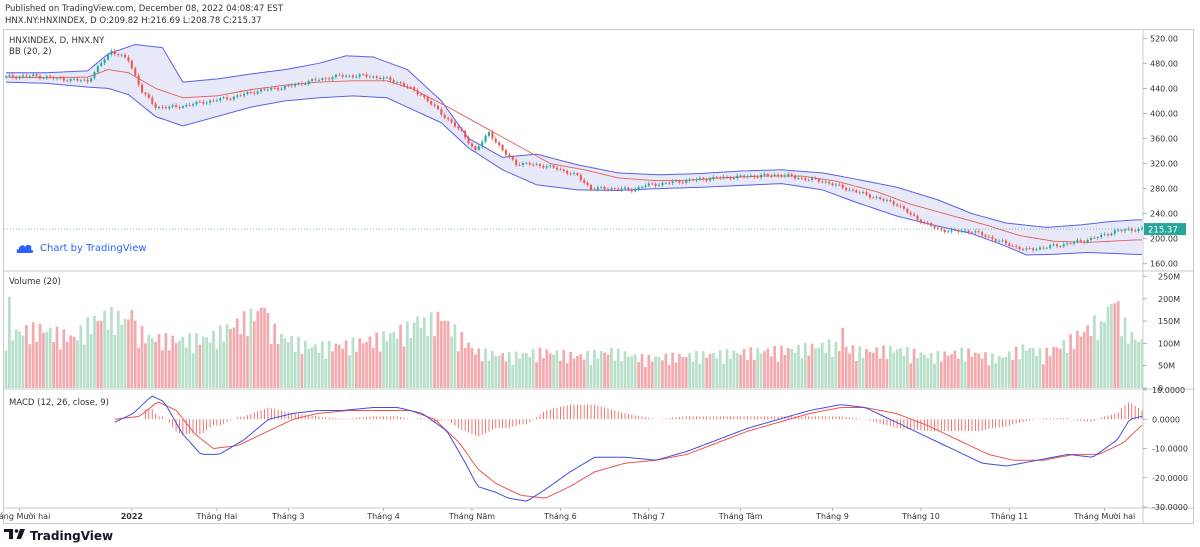 Image resolution: width=1200 pixels, height=547 pixels. Describe the element at coordinates (1165, 229) in the screenshot. I see `last-price-badge` at that location.